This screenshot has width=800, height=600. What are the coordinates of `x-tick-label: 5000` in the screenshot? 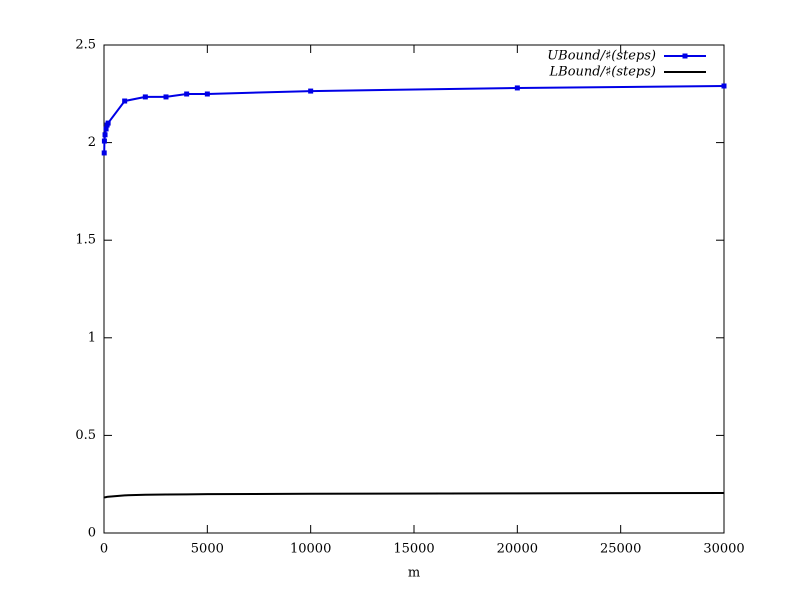 It's located at (207, 549).